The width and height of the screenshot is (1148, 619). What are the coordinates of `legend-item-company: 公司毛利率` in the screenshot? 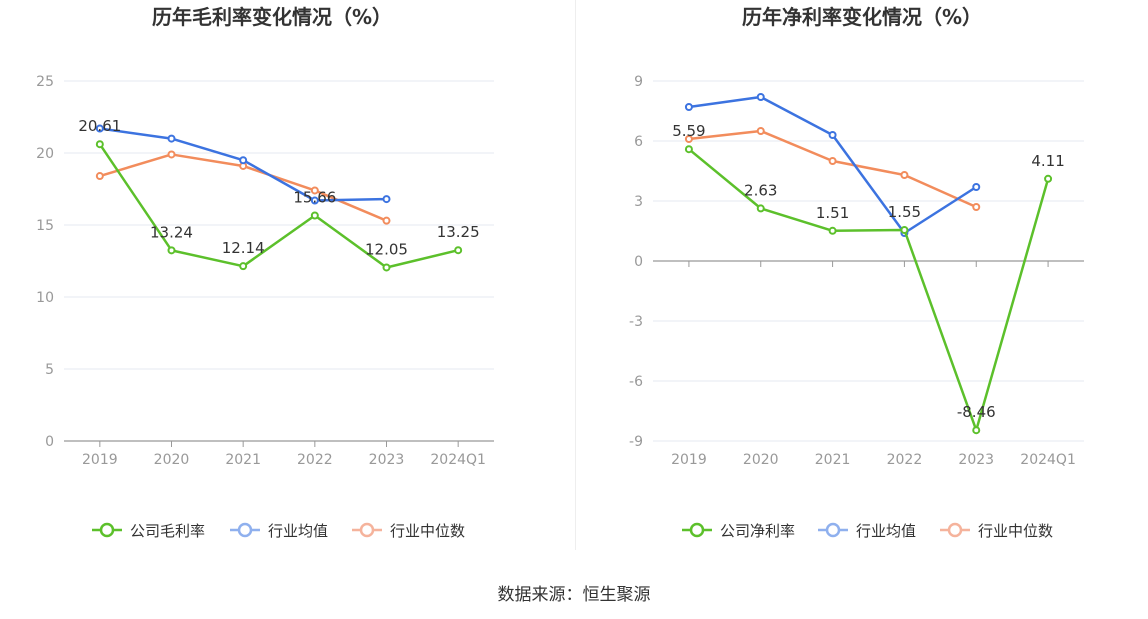 It's located at (148, 531).